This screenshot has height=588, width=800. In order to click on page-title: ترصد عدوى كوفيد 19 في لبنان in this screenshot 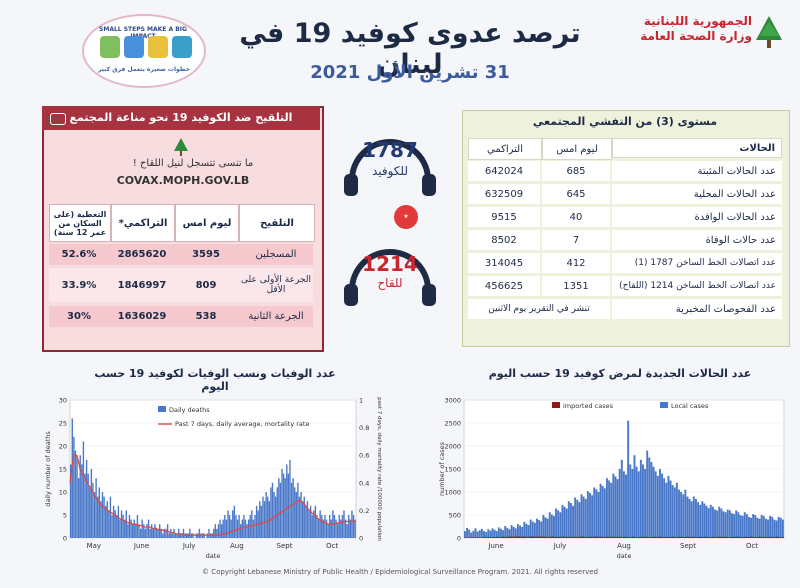, I will do `click(410, 49)`.